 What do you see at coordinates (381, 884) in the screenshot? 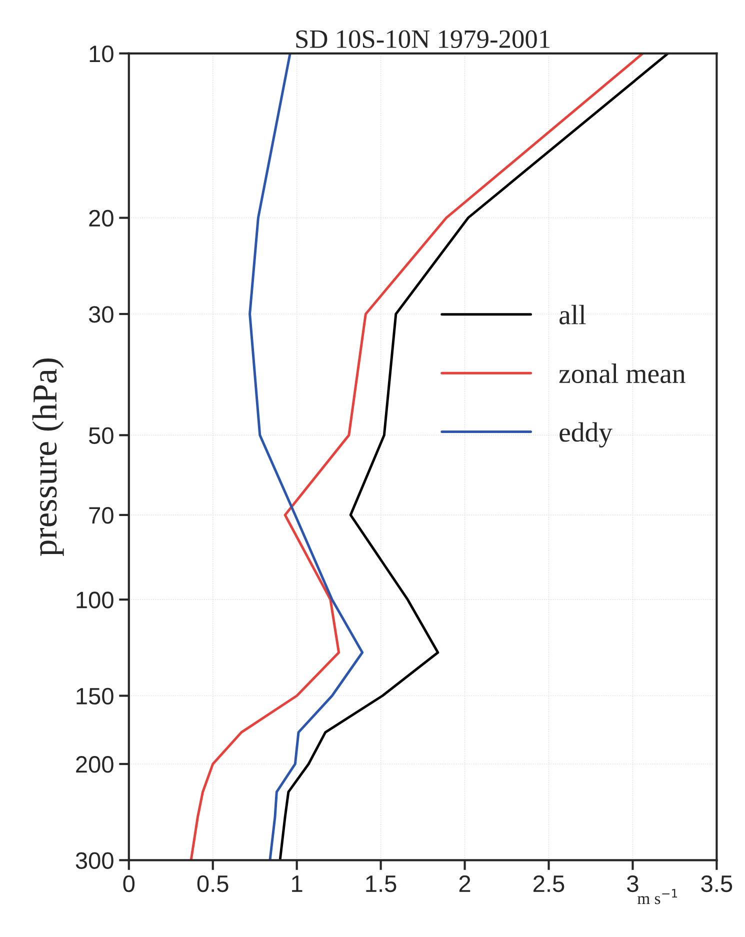
I see `x-tick-label: 1.5` at bounding box center [381, 884].